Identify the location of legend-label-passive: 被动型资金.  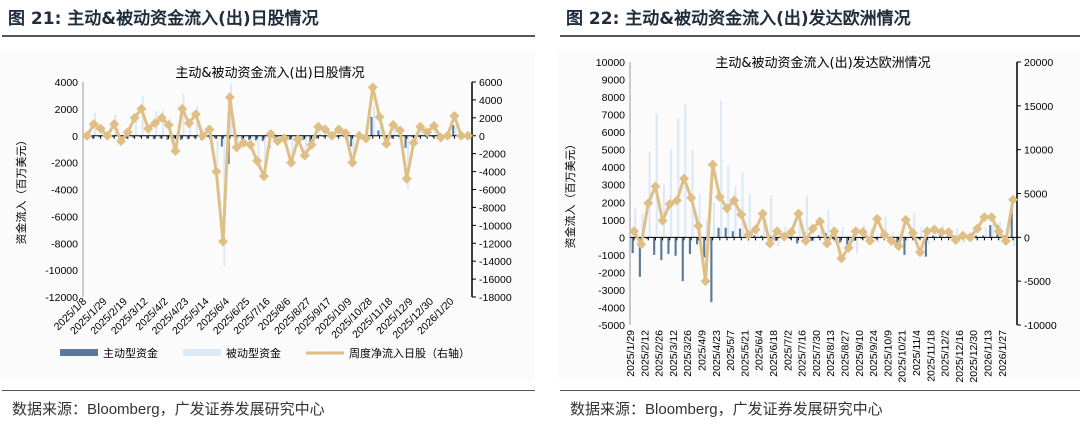
(253, 353).